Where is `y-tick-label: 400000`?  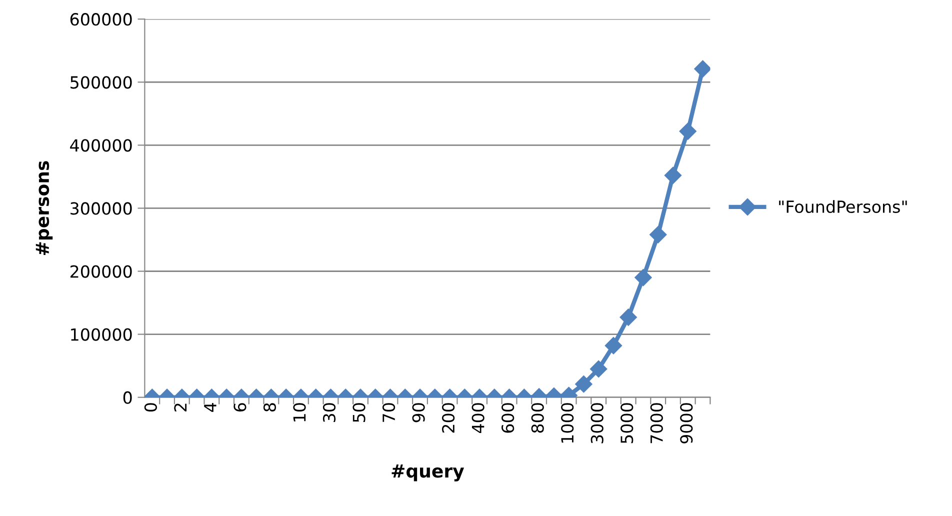 y-tick-label: 400000 is located at coordinates (101, 145).